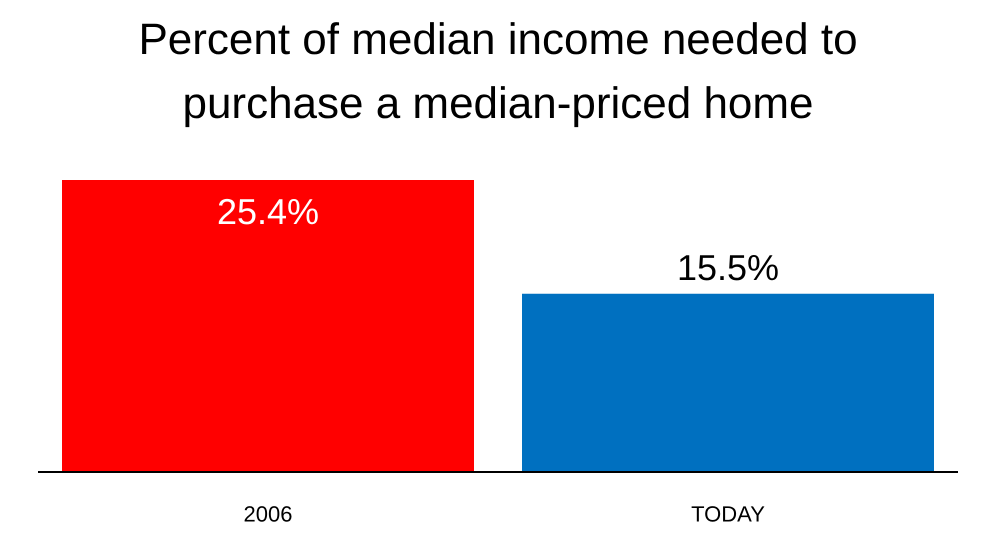 The height and width of the screenshot is (548, 996). What do you see at coordinates (268, 211) in the screenshot?
I see `data-label: 25.4%` at bounding box center [268, 211].